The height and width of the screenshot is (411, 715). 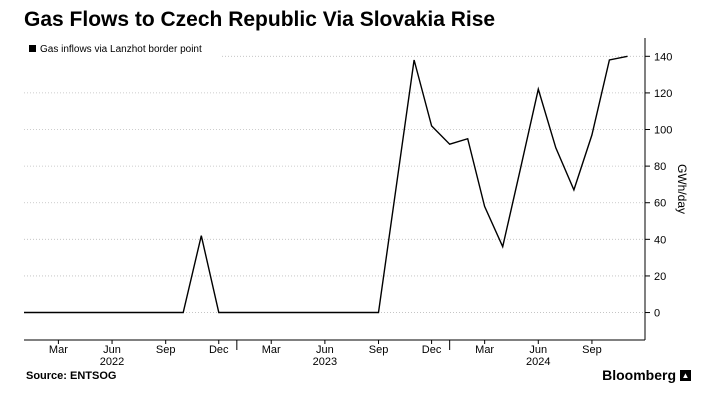 I want to click on legend: Gas inflows via Lanzhot border point, so click(x=122, y=49).